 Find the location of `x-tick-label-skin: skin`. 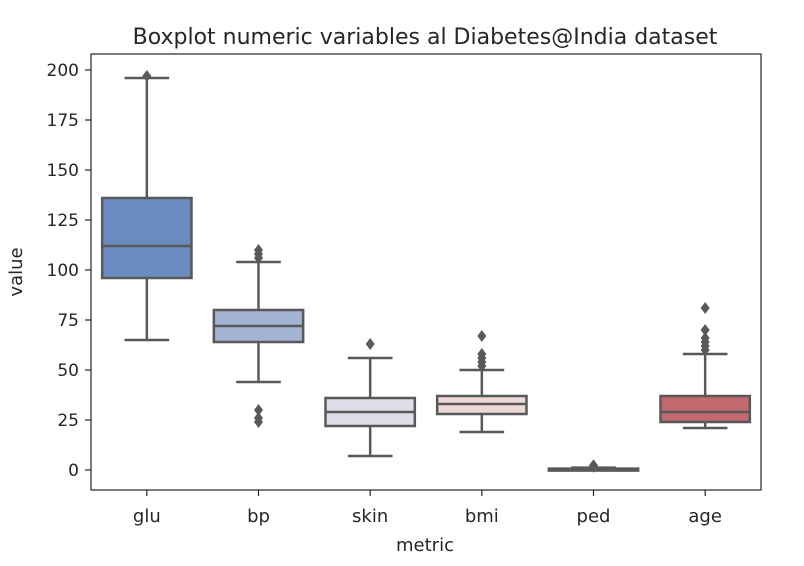

x-tick-label-skin: skin is located at coordinates (370, 516).